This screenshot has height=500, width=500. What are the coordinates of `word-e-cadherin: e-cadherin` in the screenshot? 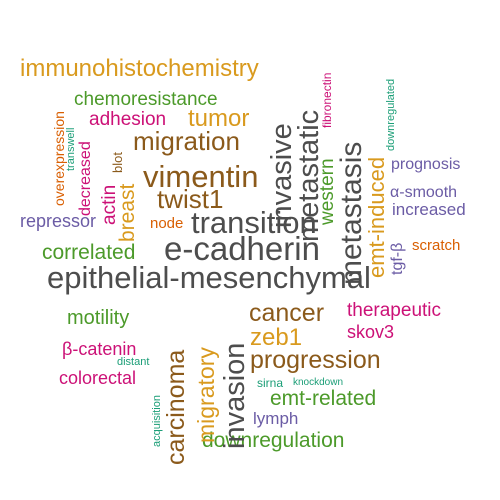 It's located at (242, 248).